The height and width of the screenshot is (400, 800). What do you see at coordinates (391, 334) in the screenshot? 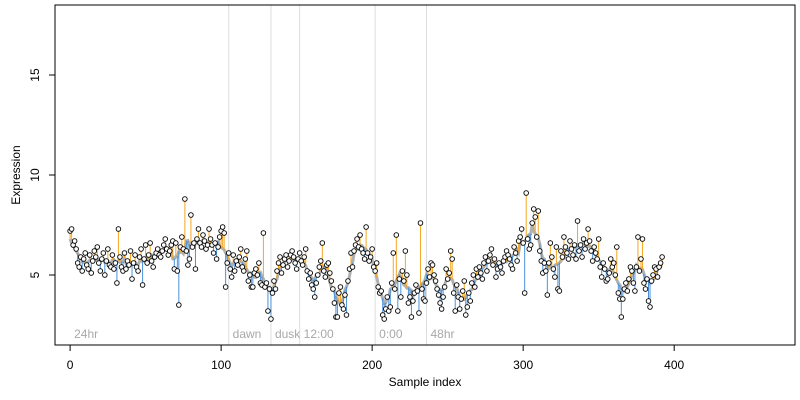
I see `segment-label: 0:00` at bounding box center [391, 334].